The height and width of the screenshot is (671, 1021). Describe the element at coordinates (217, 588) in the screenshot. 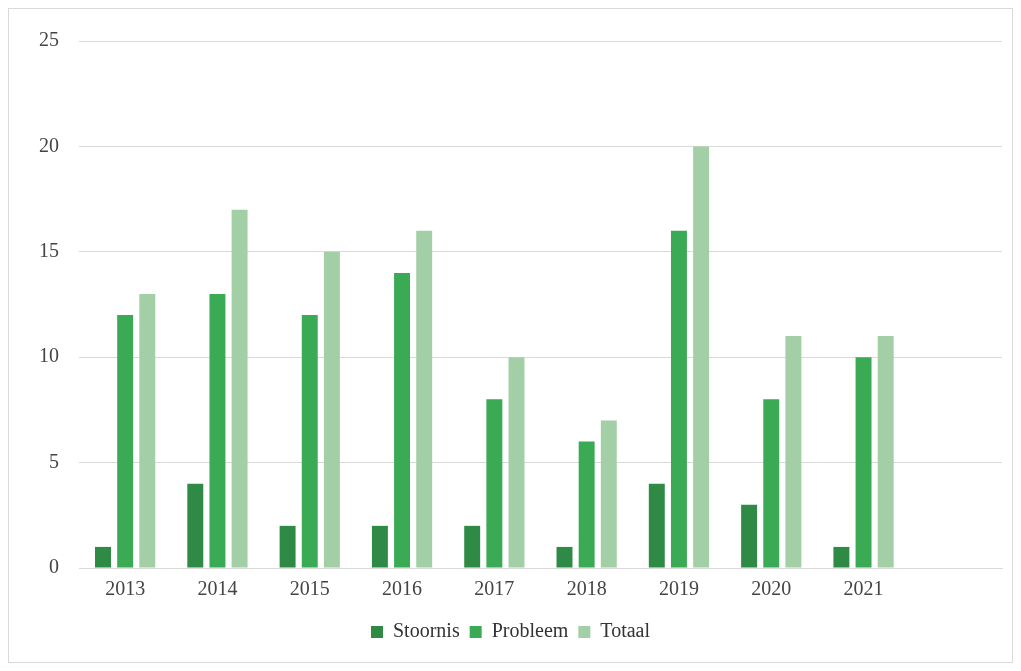

I see `x-tick-label: 2014` at that location.